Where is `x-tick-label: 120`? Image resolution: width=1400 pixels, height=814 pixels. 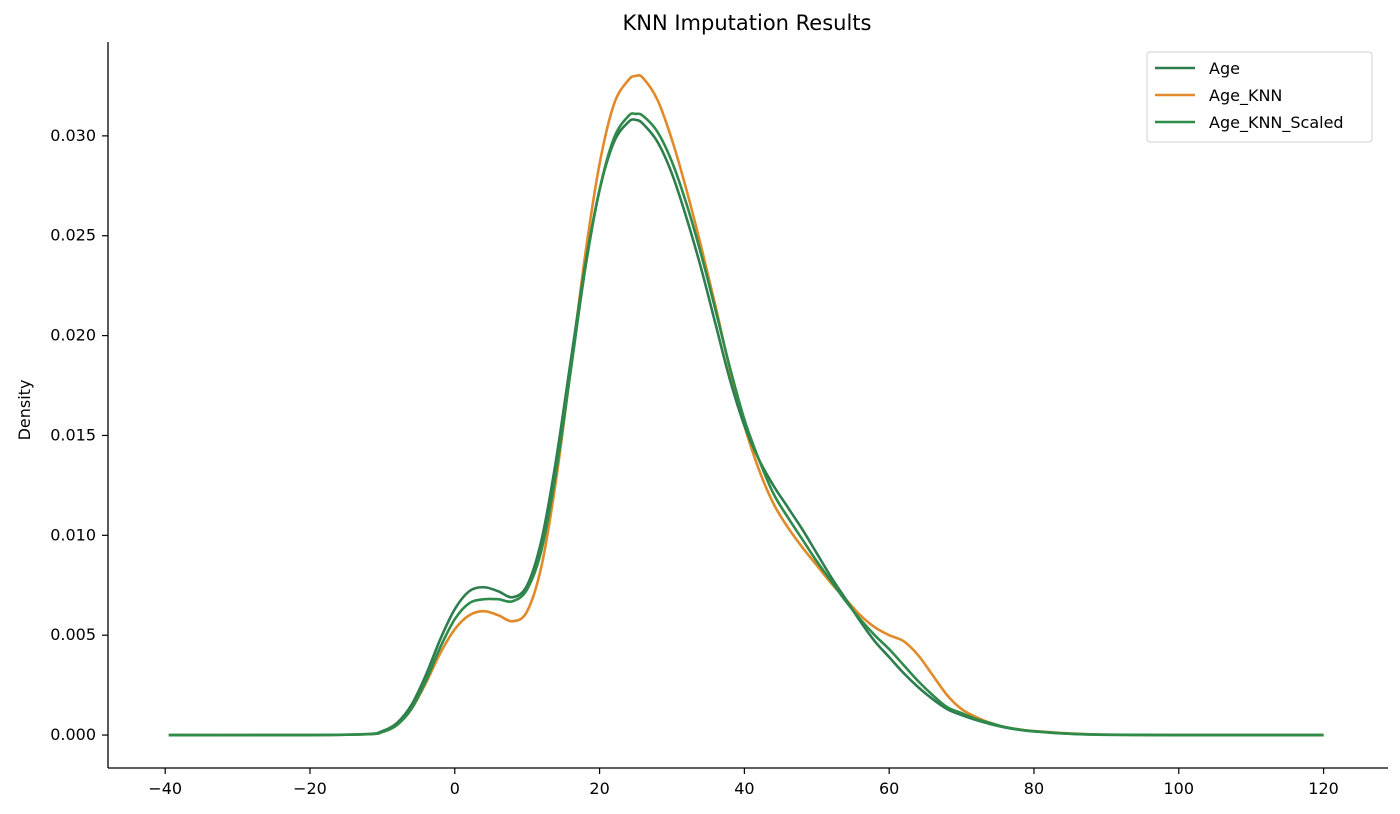
x-tick-label: 120 is located at coordinates (1323, 788).